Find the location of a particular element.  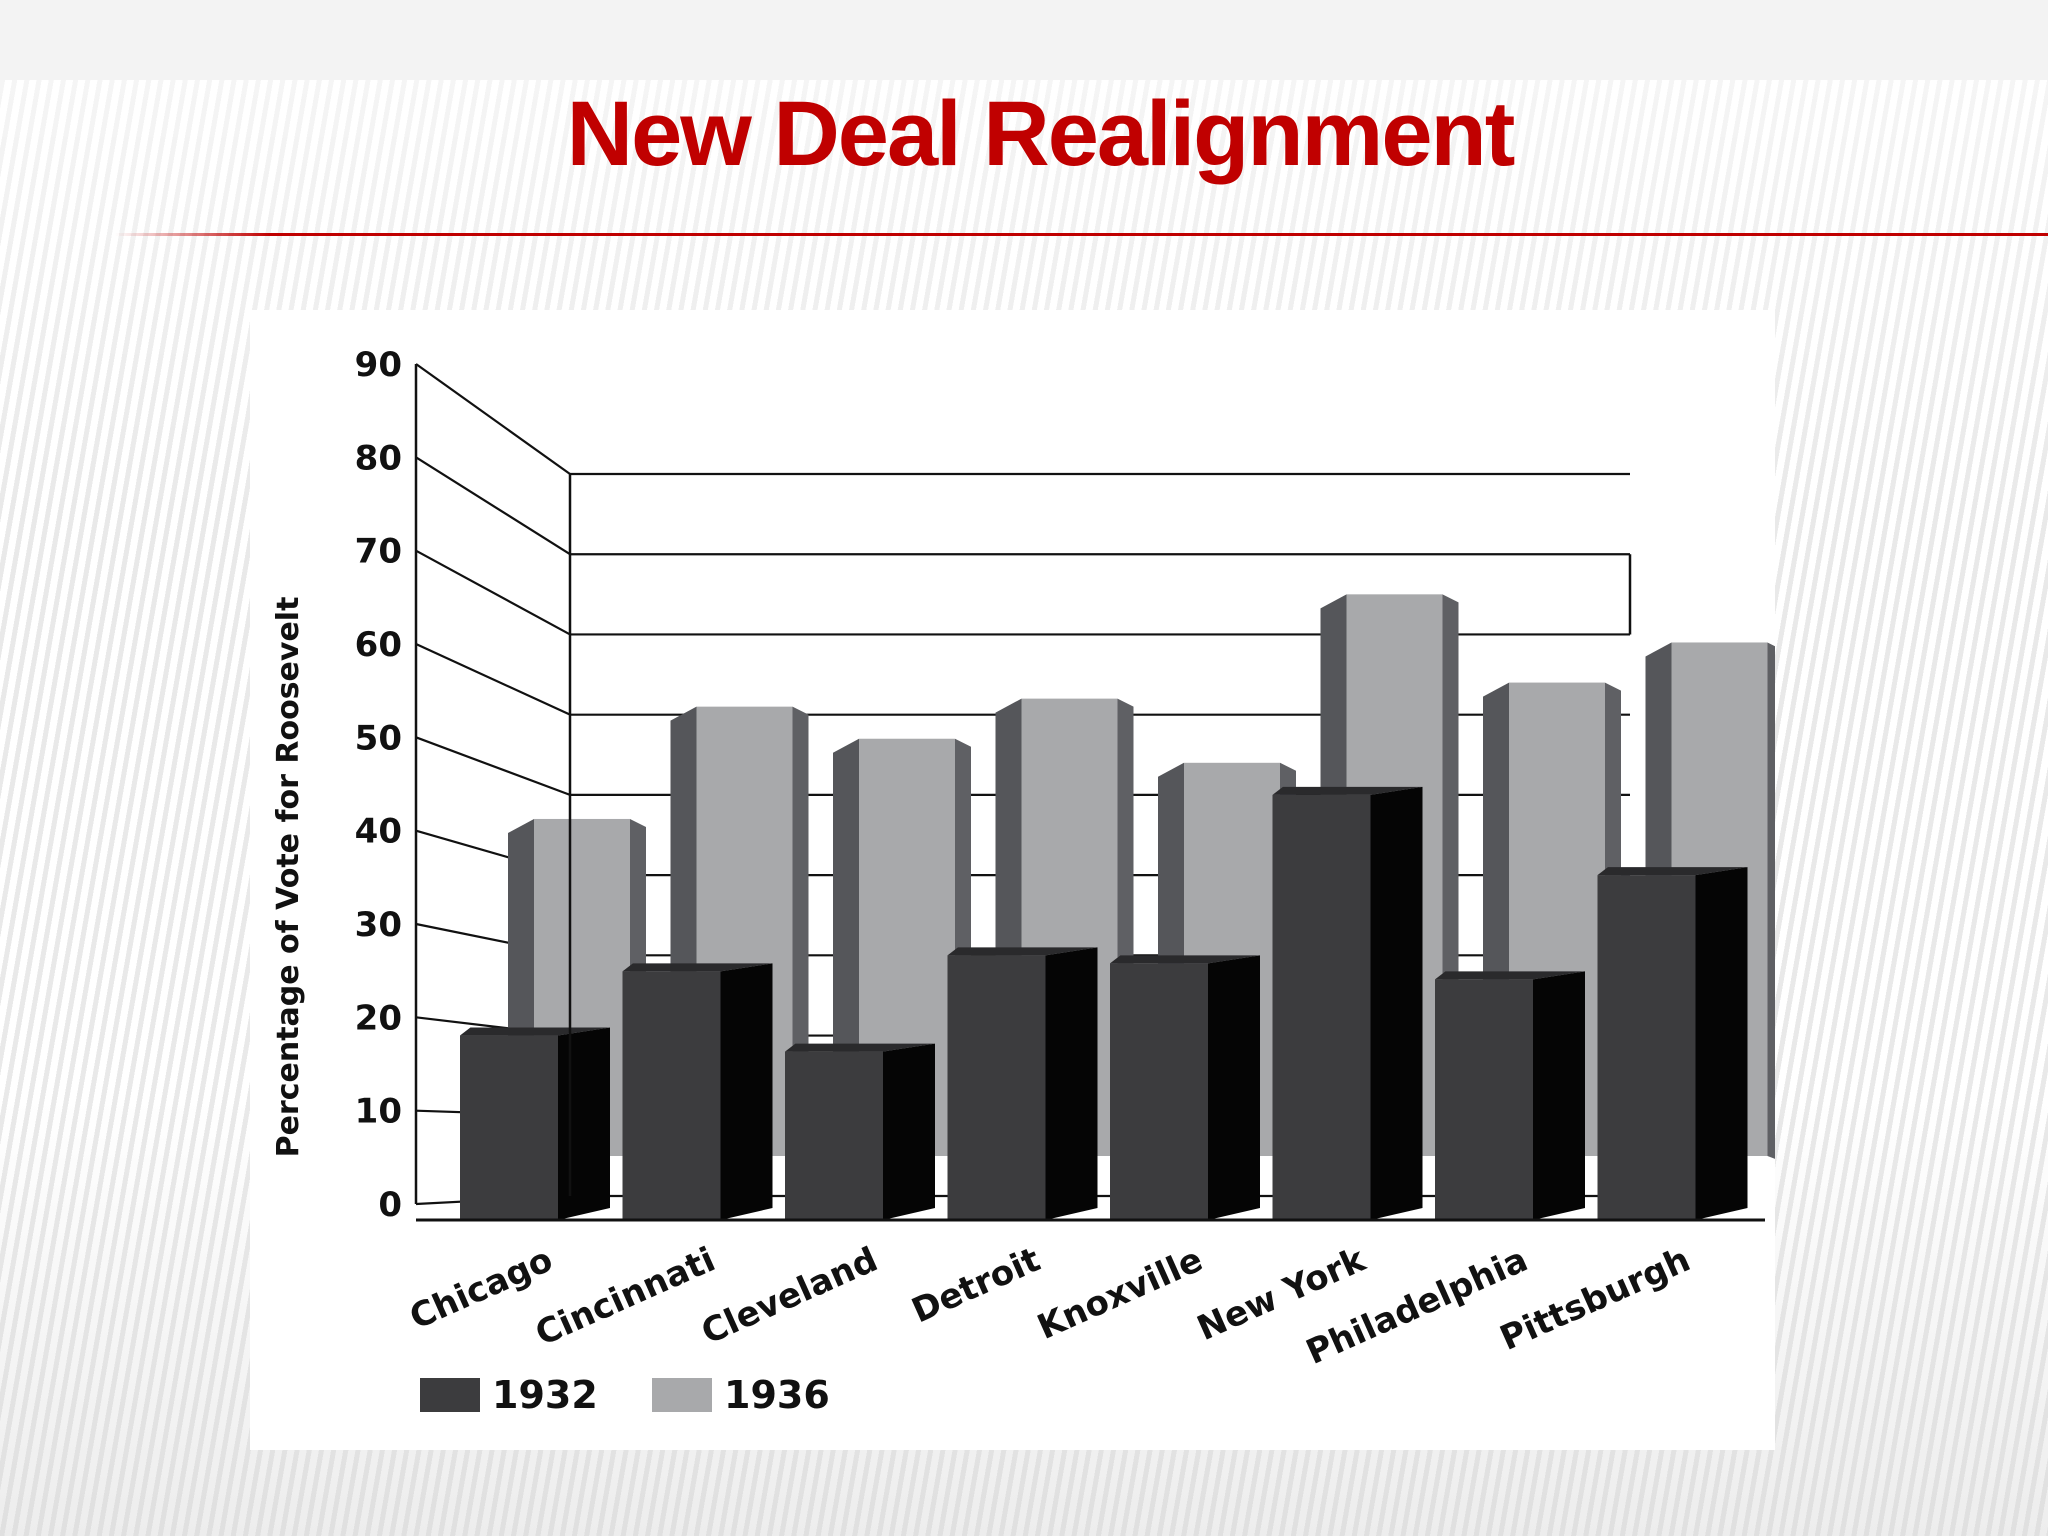

legend-label-1932: 1932 is located at coordinates (545, 1395).